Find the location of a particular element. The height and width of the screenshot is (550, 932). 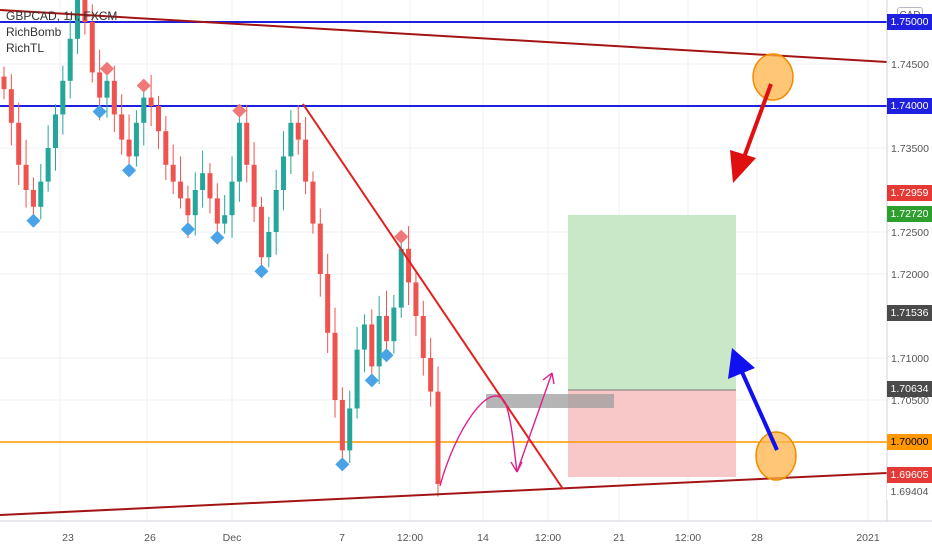

price-tick: 1.70500 is located at coordinates (910, 401).